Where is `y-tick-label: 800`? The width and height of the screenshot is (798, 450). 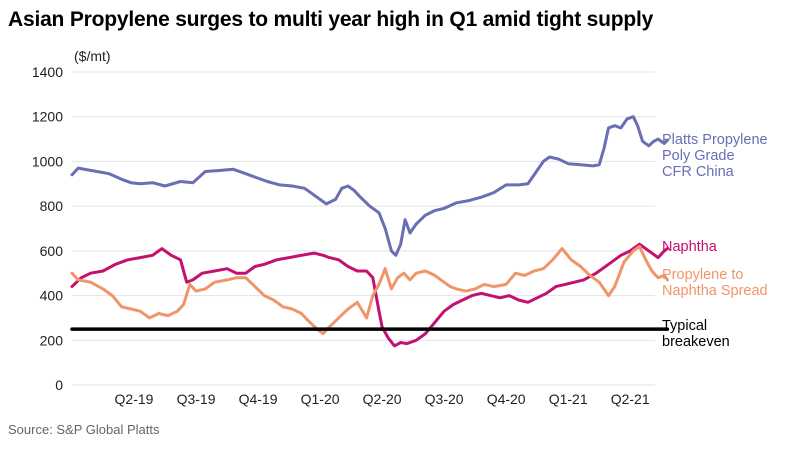
y-tick-label: 800 is located at coordinates (52, 206).